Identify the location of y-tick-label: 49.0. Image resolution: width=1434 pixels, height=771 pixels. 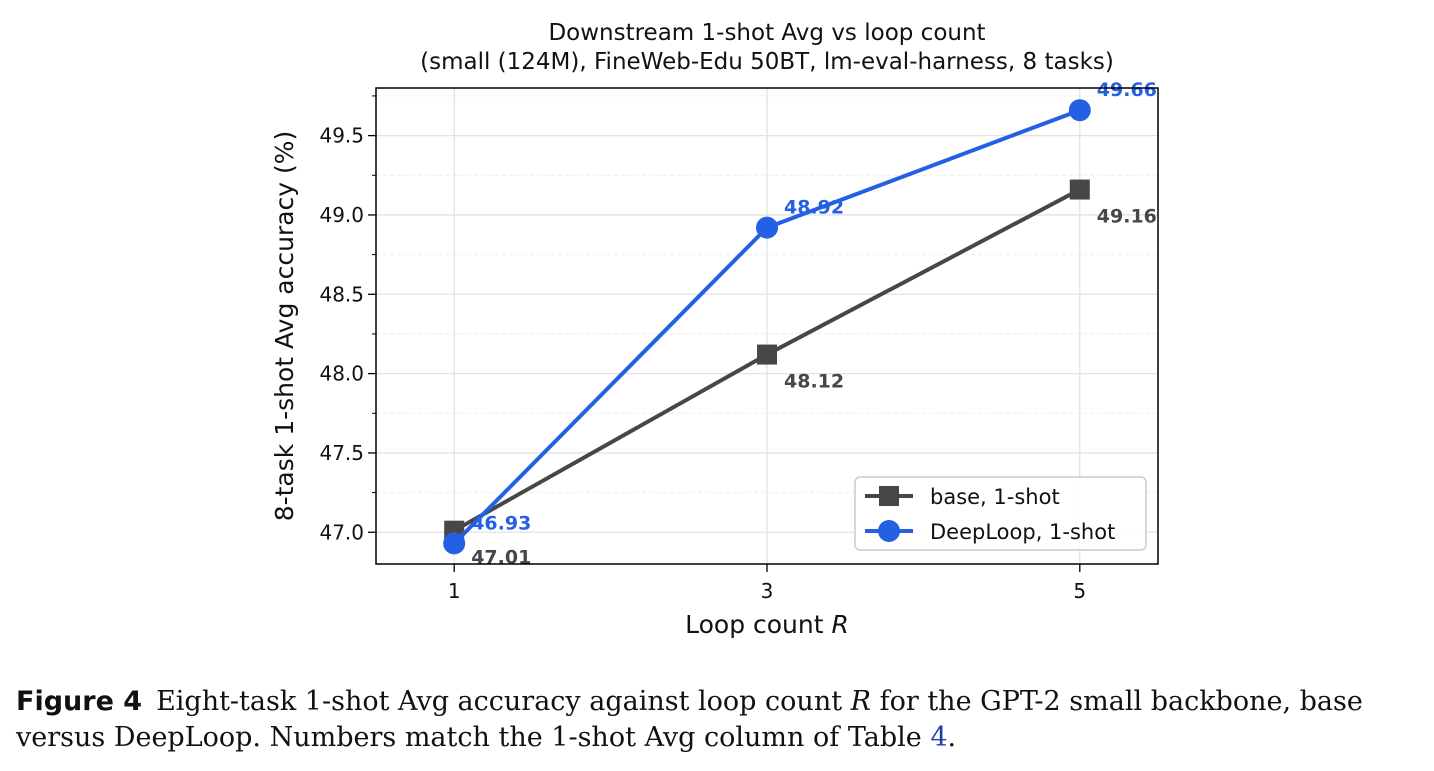
(341, 215).